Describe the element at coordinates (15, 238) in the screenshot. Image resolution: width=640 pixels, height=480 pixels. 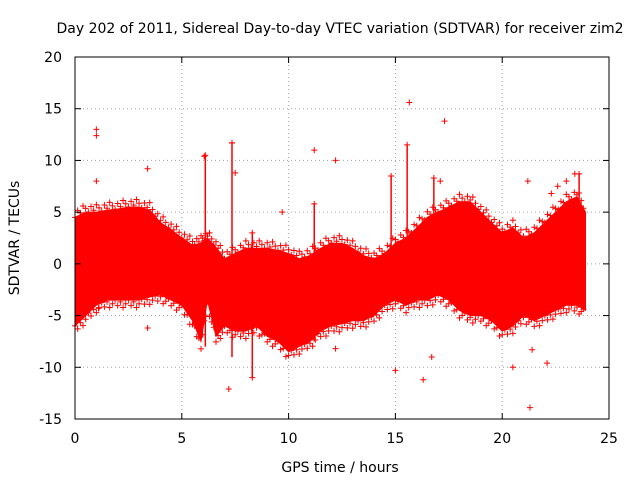
I see `y-axis-label: SDTVAR / TECUs` at that location.